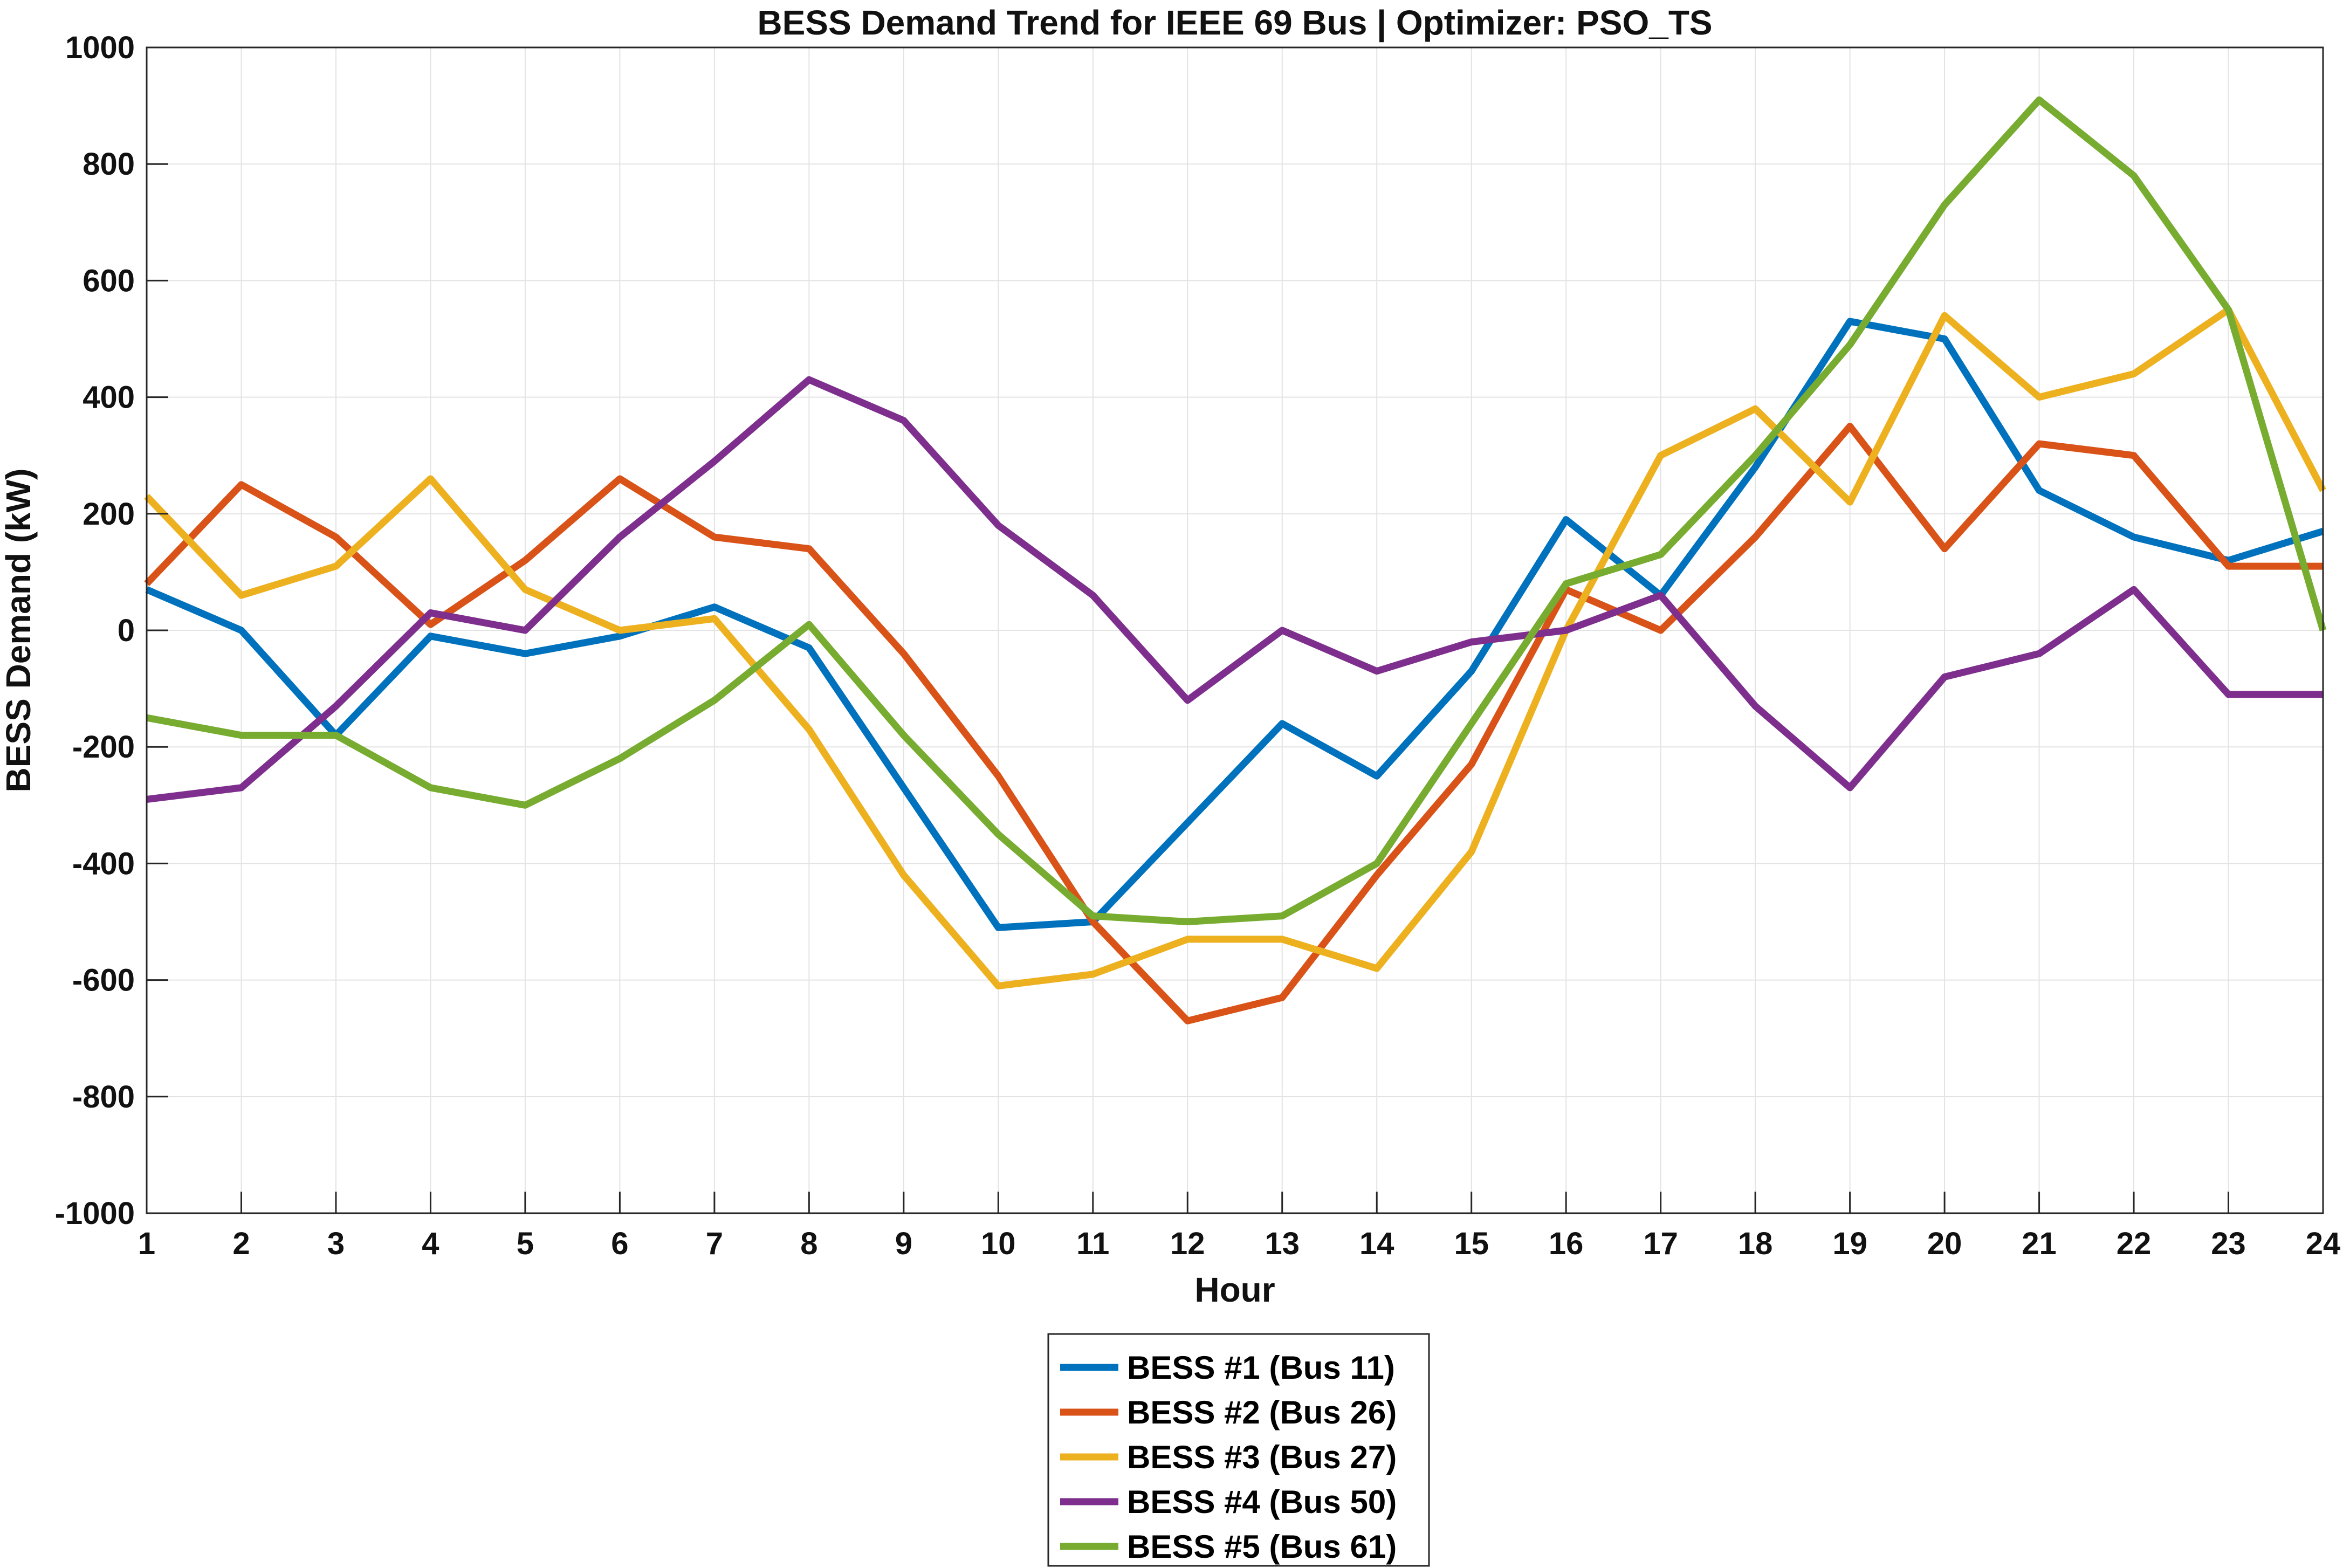 The height and width of the screenshot is (1568, 2343). What do you see at coordinates (103, 980) in the screenshot?
I see `y-tick-label: -600` at bounding box center [103, 980].